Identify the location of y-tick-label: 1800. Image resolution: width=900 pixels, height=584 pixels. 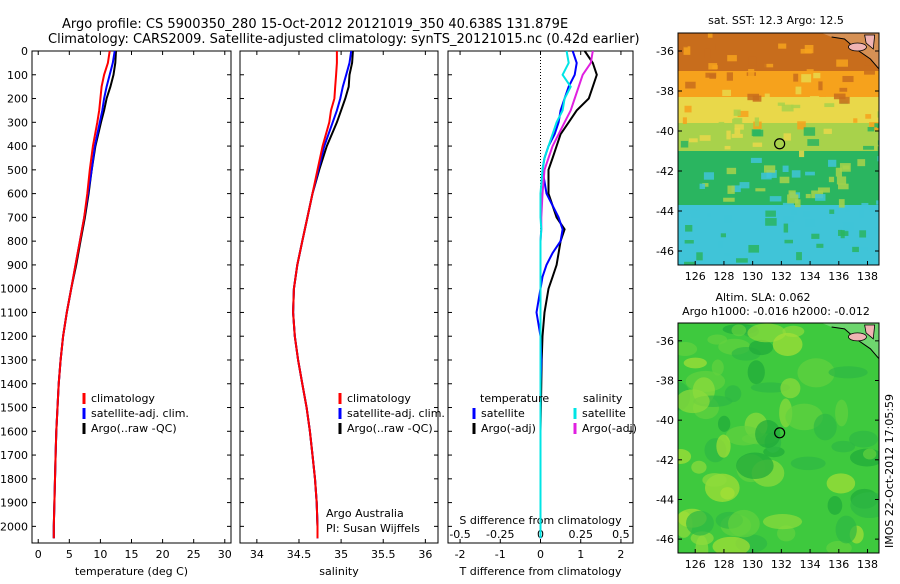
(14, 479).